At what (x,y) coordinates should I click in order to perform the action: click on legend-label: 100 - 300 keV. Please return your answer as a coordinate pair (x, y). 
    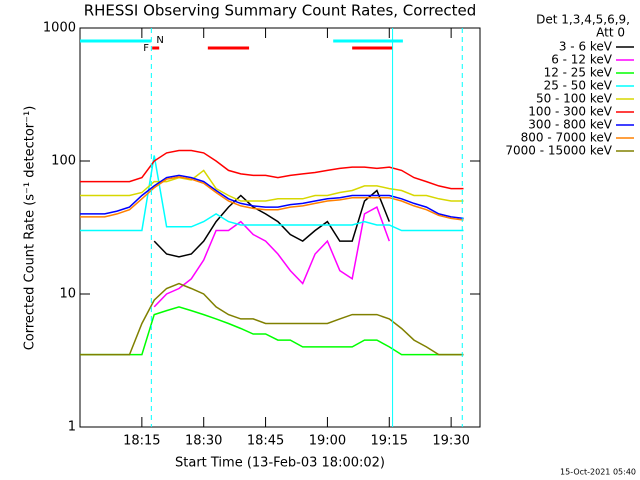
    Looking at the image, I should click on (570, 112).